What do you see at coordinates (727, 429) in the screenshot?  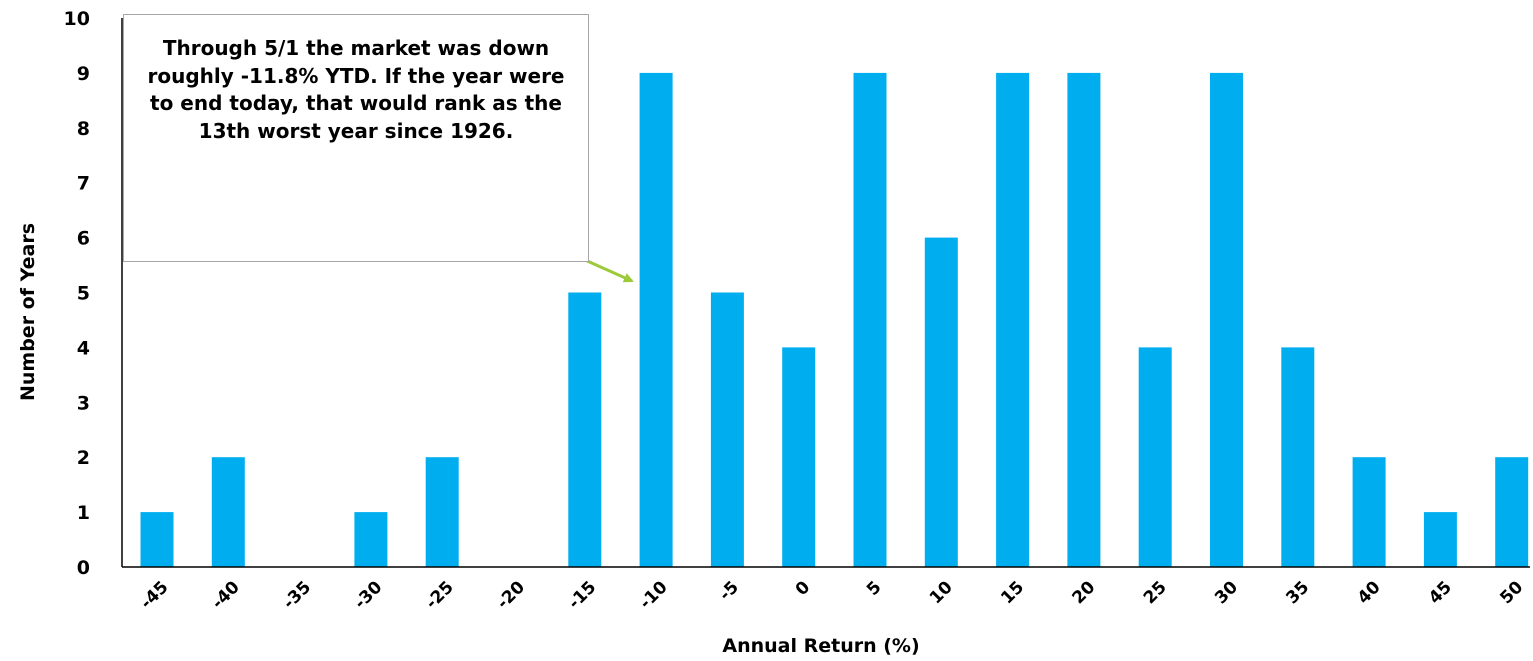 I see `bar--5` at bounding box center [727, 429].